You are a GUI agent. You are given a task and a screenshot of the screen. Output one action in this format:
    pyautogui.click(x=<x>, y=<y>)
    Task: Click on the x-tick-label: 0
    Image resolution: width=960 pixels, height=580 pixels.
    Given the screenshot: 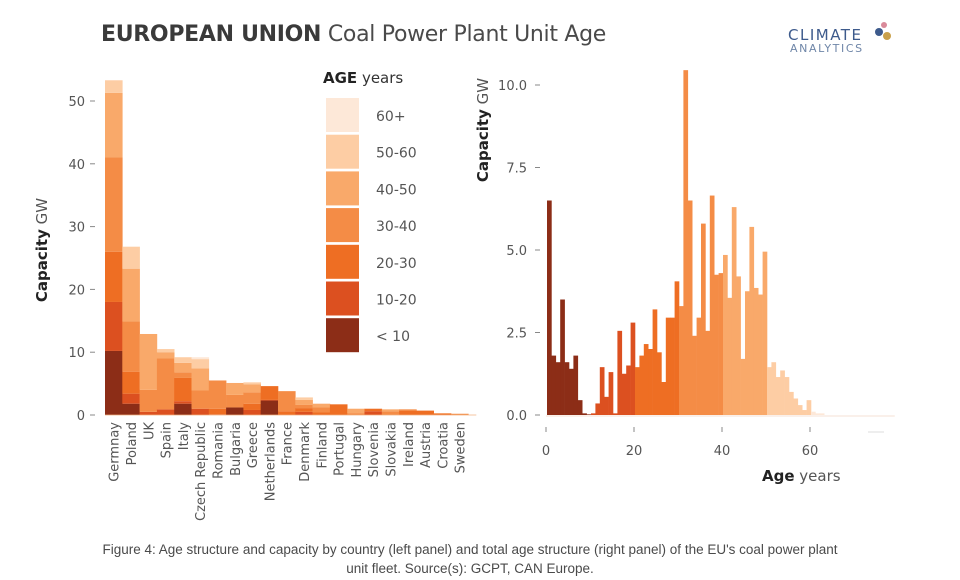 What is the action you would take?
    pyautogui.click(x=546, y=451)
    